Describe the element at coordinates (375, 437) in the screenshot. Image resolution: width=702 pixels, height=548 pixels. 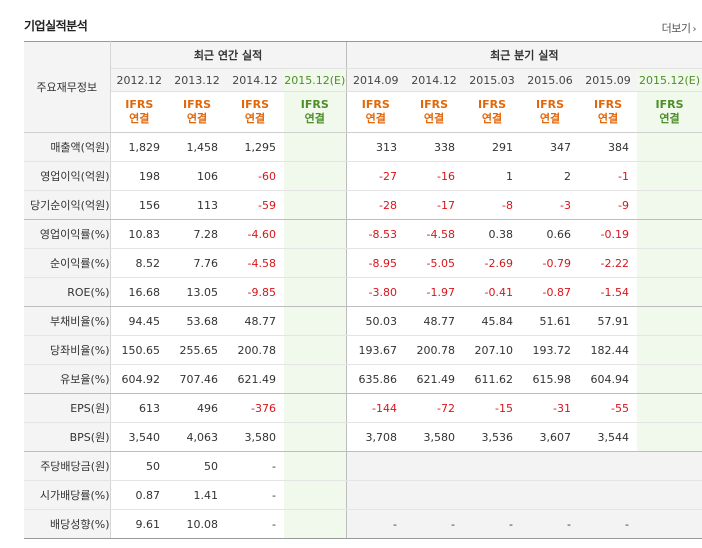
I see `table-cell: 3,708` at that location.